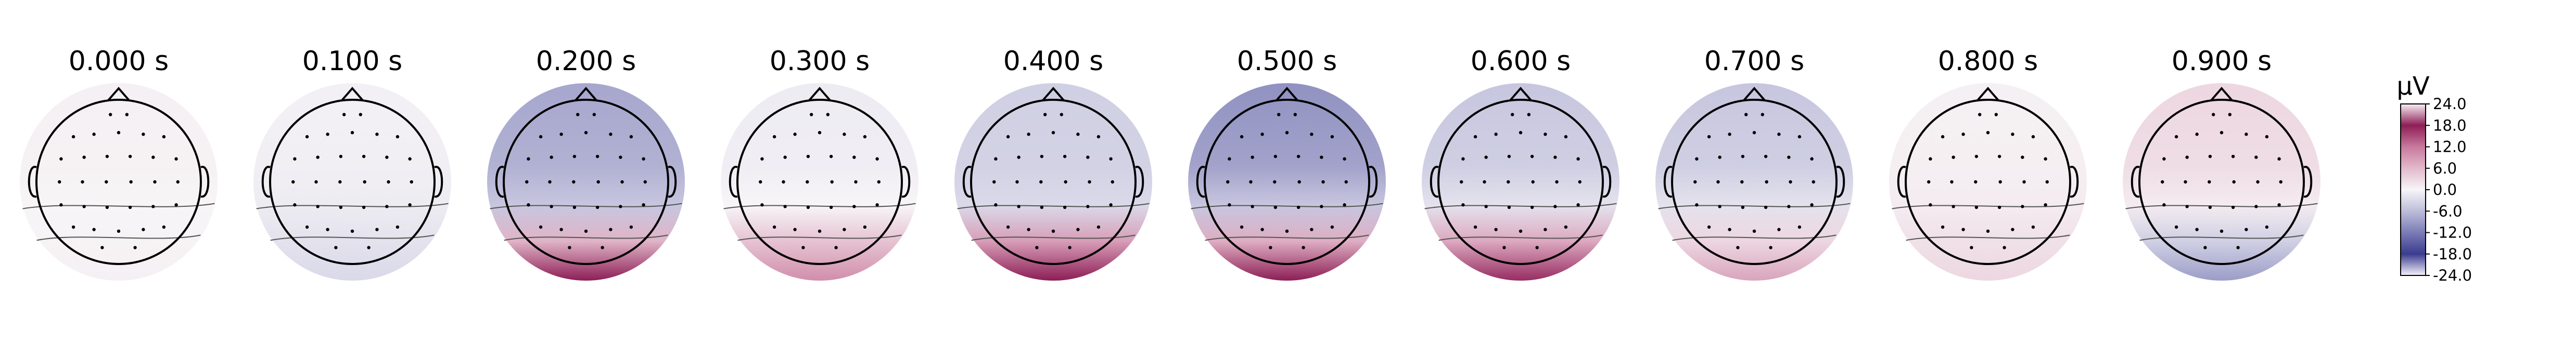 The width and height of the screenshot is (2576, 343). I want to click on colorbar-tick-label: -12.0, so click(2452, 233).